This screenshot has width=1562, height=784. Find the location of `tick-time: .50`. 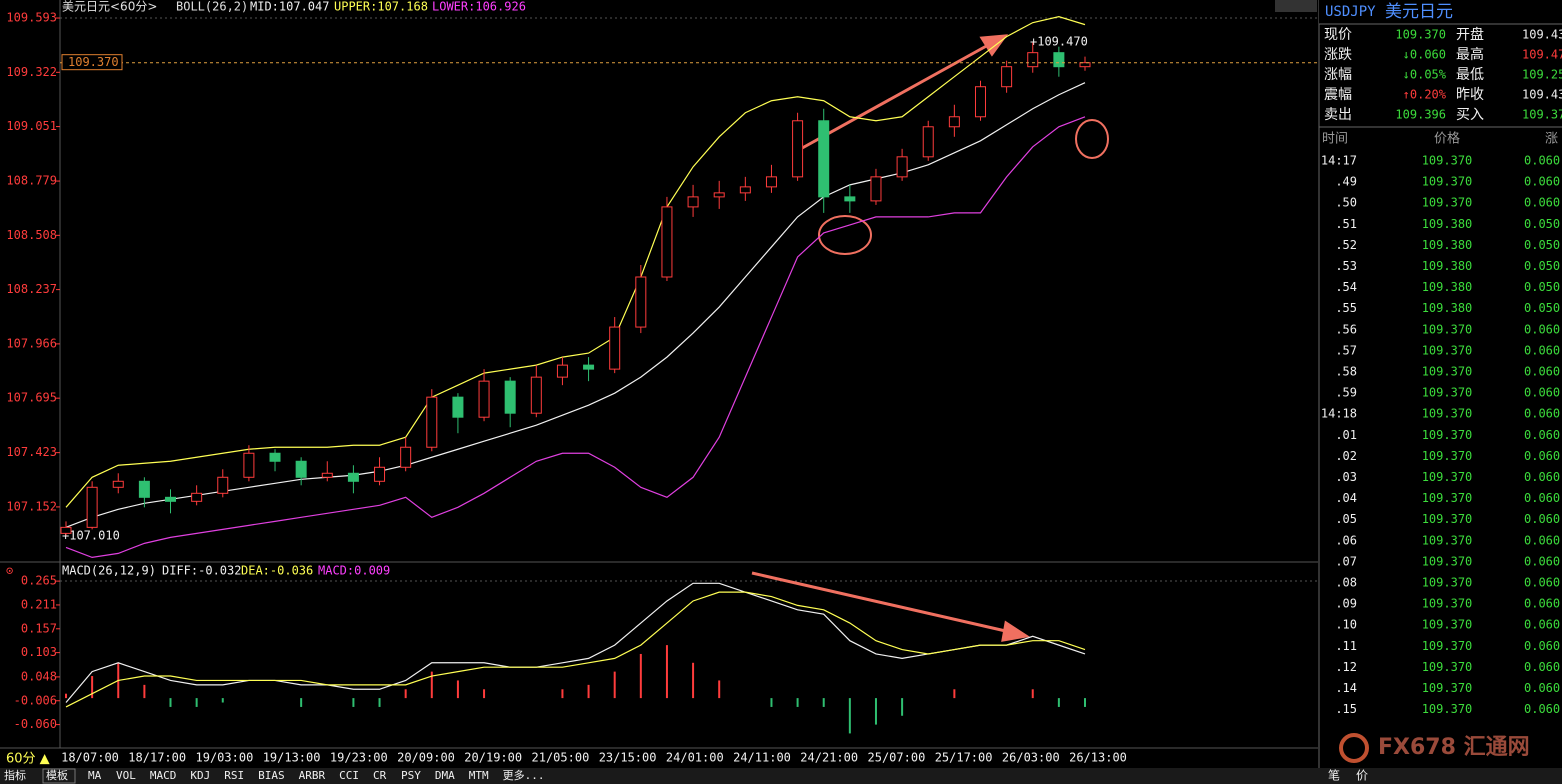

tick-time: .50 is located at coordinates (1346, 203).